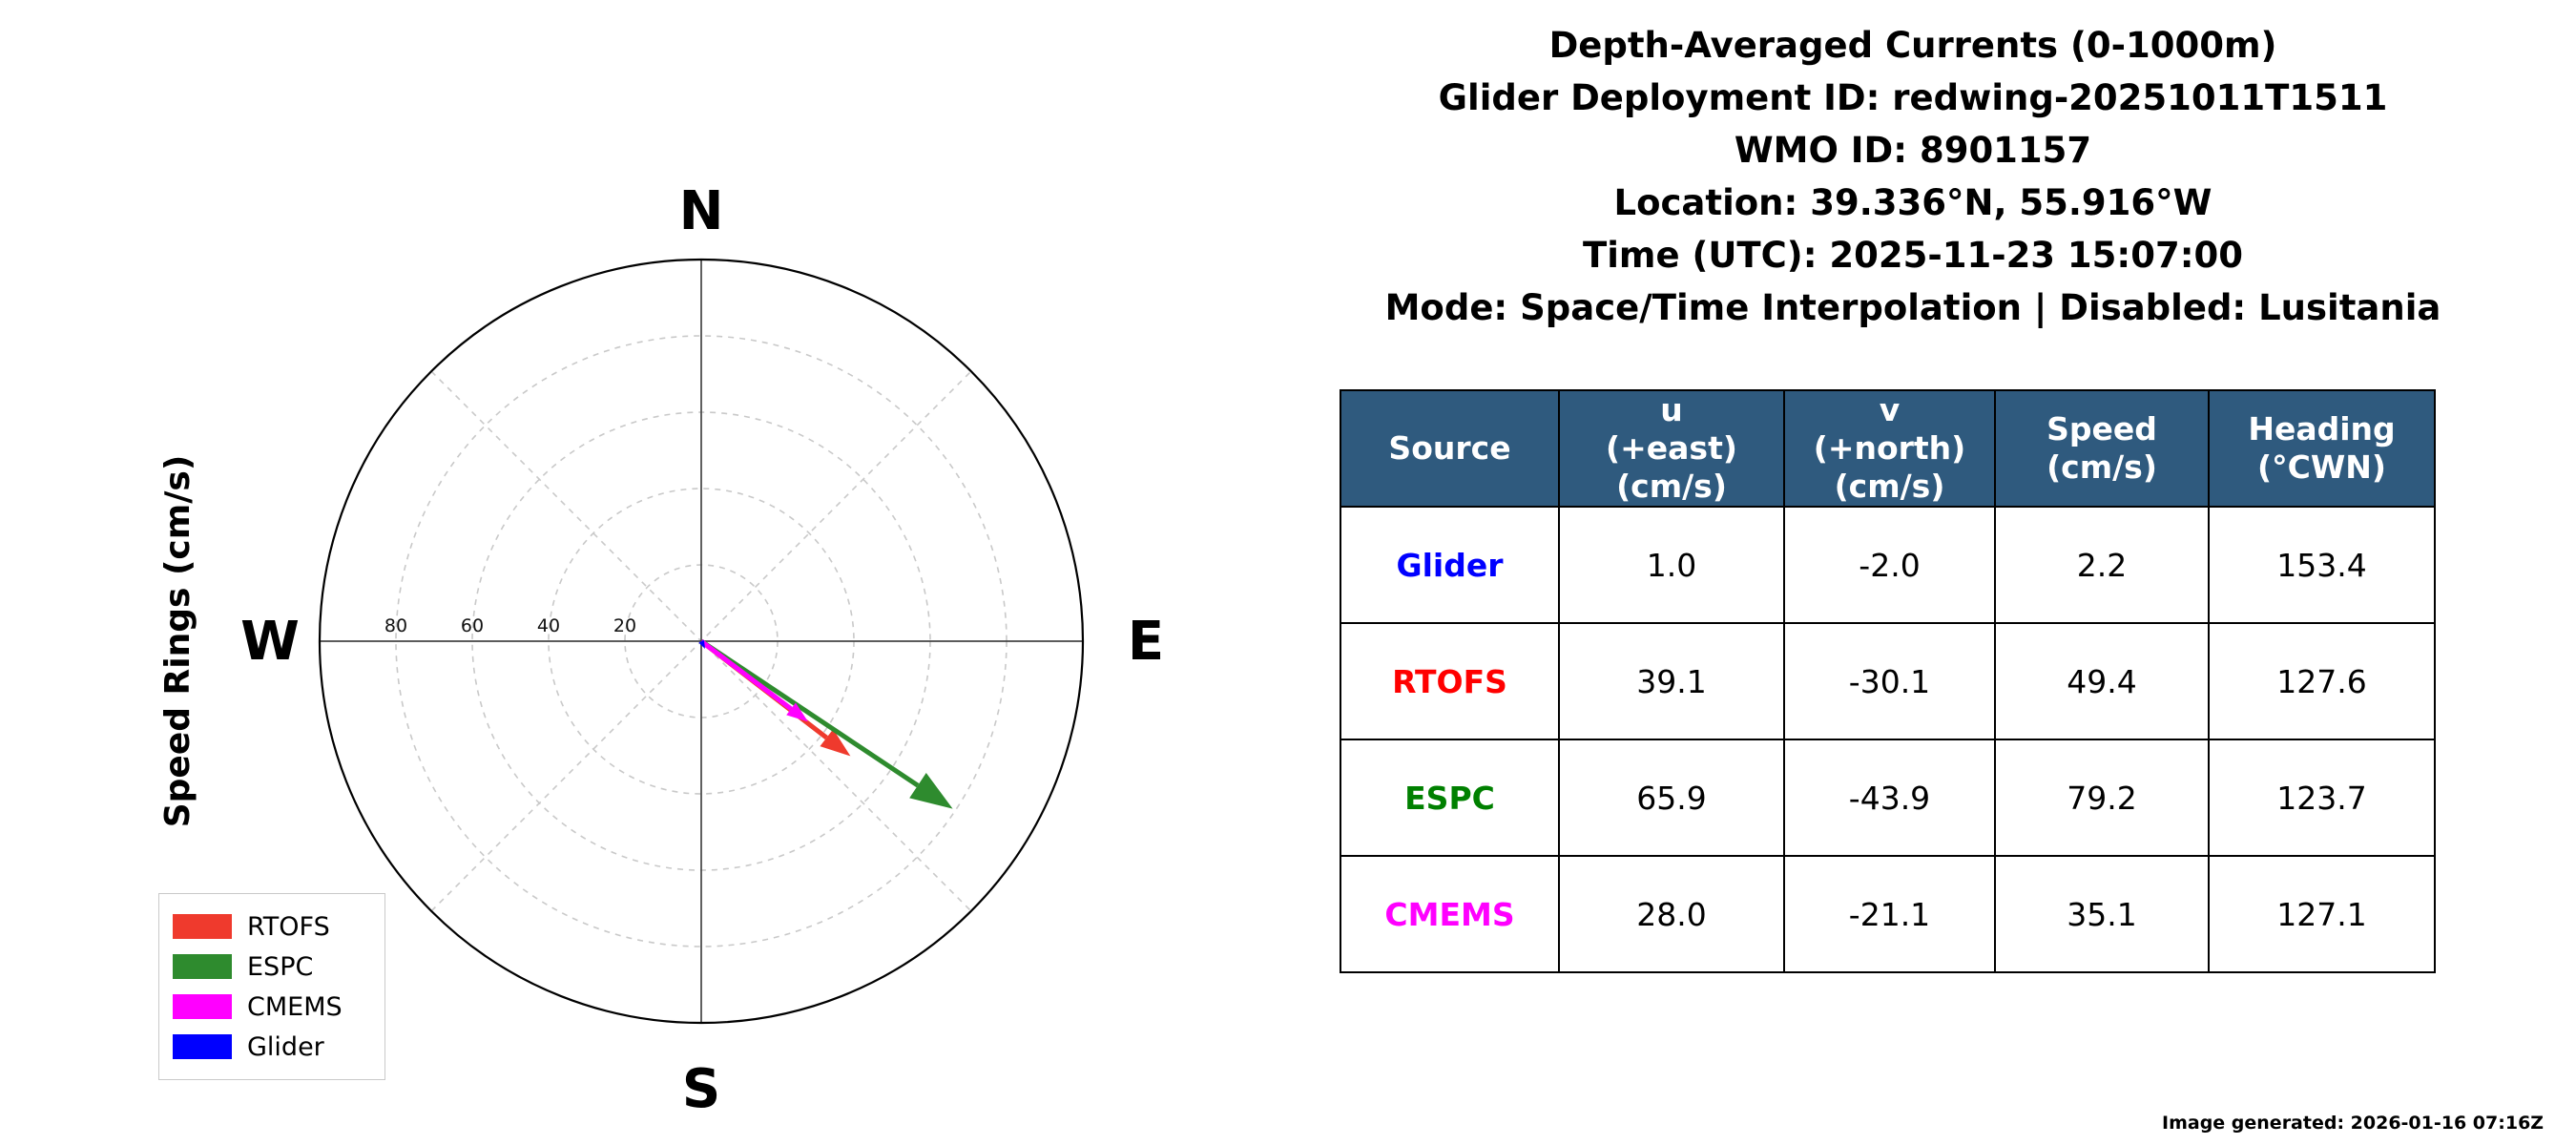 This screenshot has height=1145, width=2576. I want to click on column-header: v (+north) (cm/s), so click(1889, 448).